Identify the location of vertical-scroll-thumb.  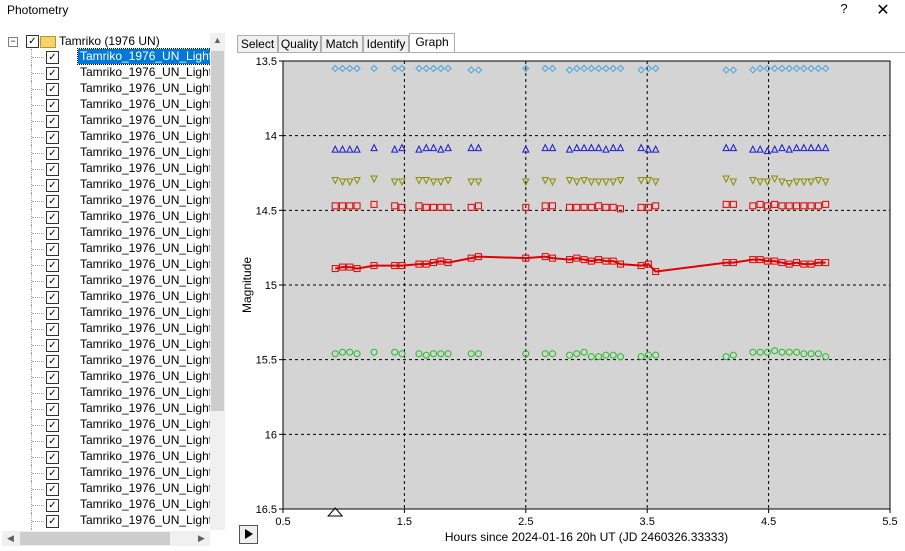
(217, 231).